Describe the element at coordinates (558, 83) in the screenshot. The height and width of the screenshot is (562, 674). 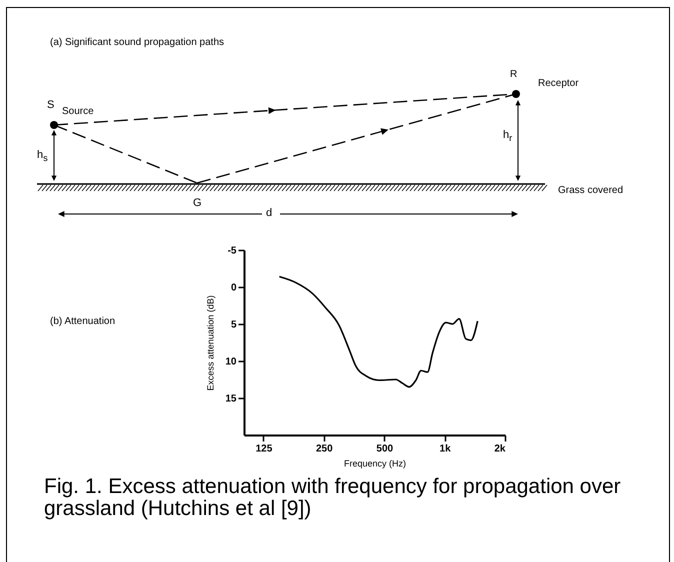
I see `text: Receptor` at that location.